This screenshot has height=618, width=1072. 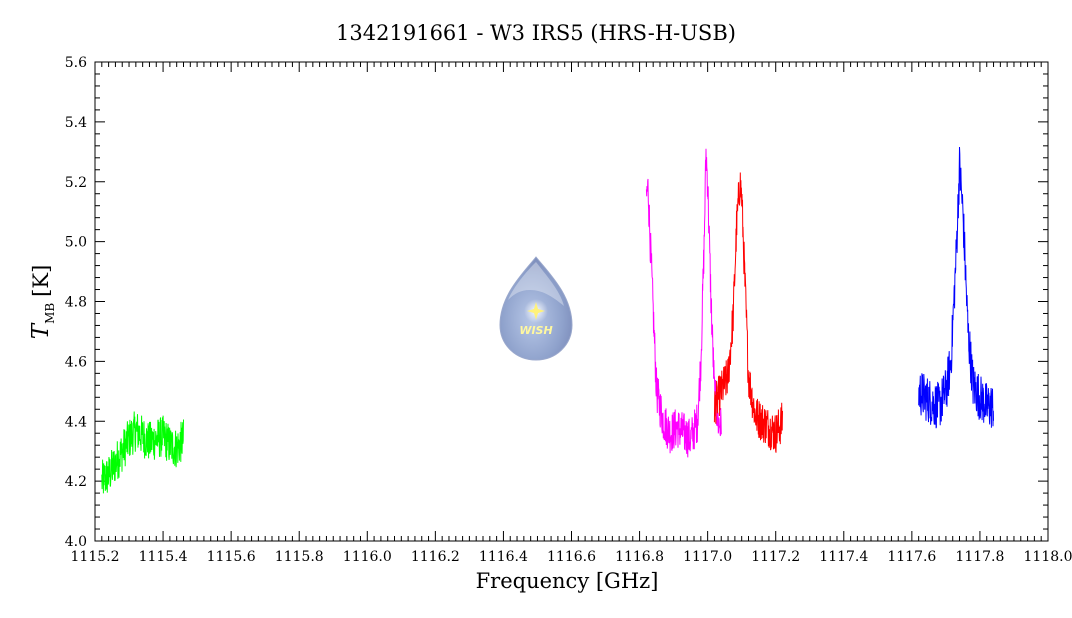 What do you see at coordinates (76, 482) in the screenshot?
I see `y-tick-label: 4.2` at bounding box center [76, 482].